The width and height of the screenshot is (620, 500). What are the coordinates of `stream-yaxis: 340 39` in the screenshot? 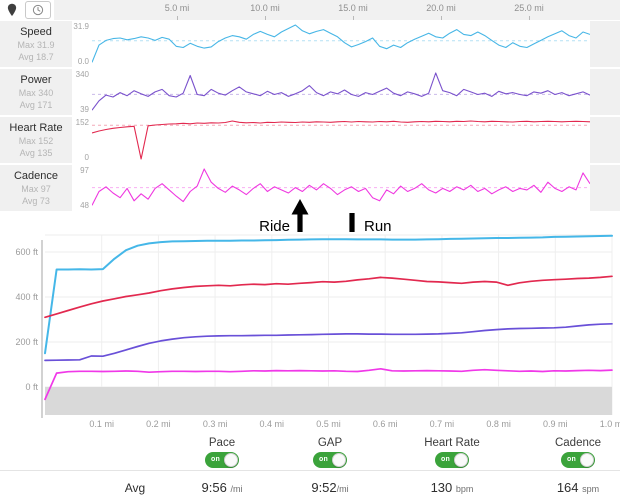 It's located at (81, 92).